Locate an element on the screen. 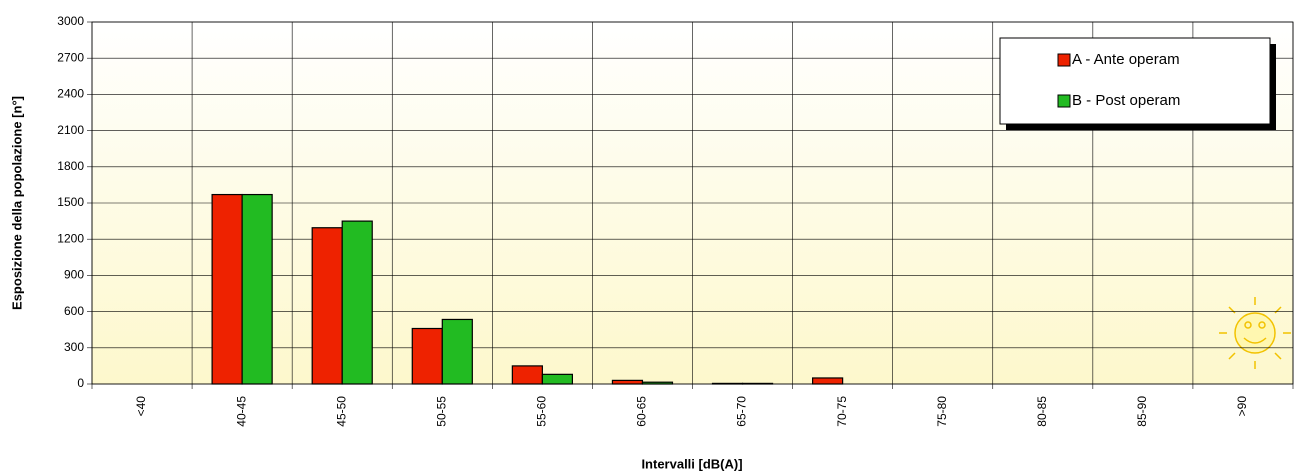 This screenshot has height=476, width=1298. y-tick-label: 2400 is located at coordinates (70, 94).